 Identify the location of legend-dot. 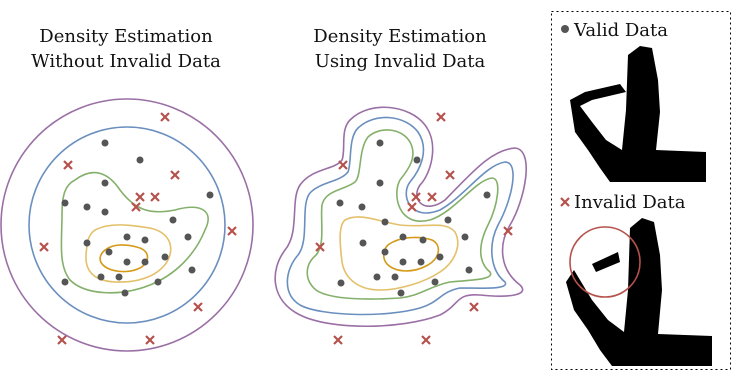
(565, 29).